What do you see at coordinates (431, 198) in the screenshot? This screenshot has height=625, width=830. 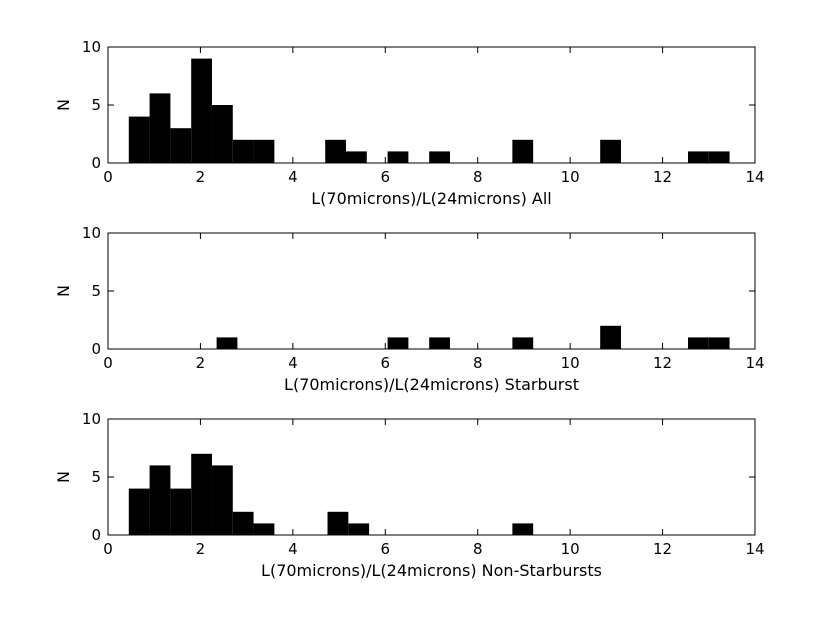 I see `x-axis-label: L(70microns)/L(24microns) All` at bounding box center [431, 198].